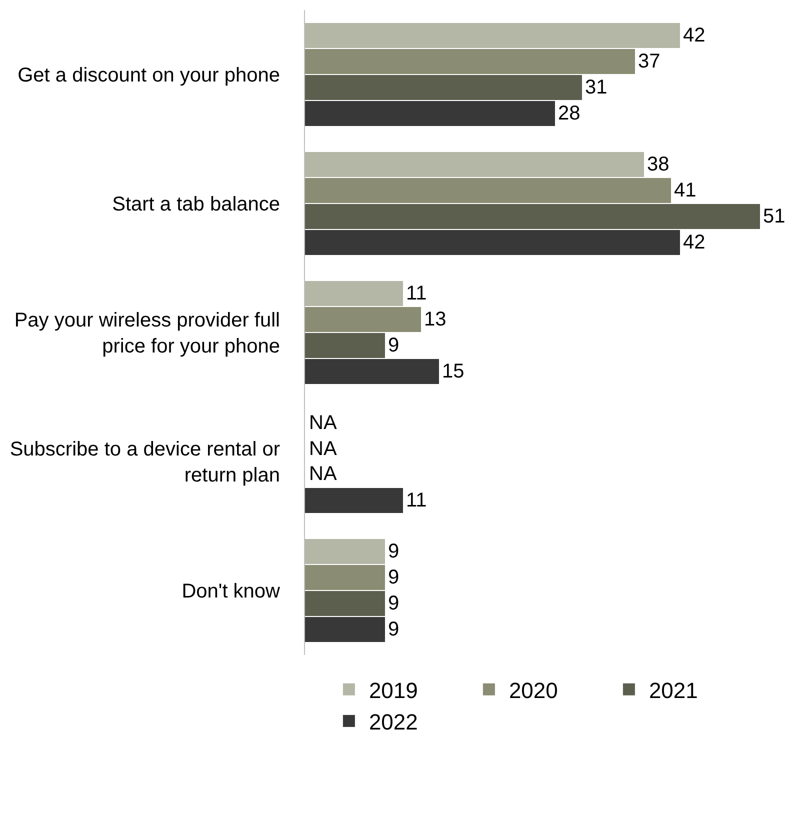  I want to click on y-tick-label: Subscribe to a device rental or return plan, so click(145, 462).